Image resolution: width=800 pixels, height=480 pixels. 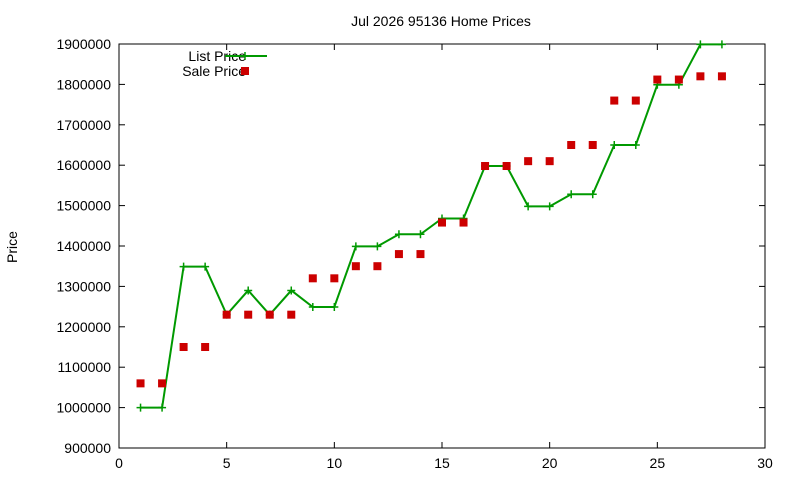 What do you see at coordinates (83, 327) in the screenshot?
I see `y-tick-label: 1200000` at bounding box center [83, 327].